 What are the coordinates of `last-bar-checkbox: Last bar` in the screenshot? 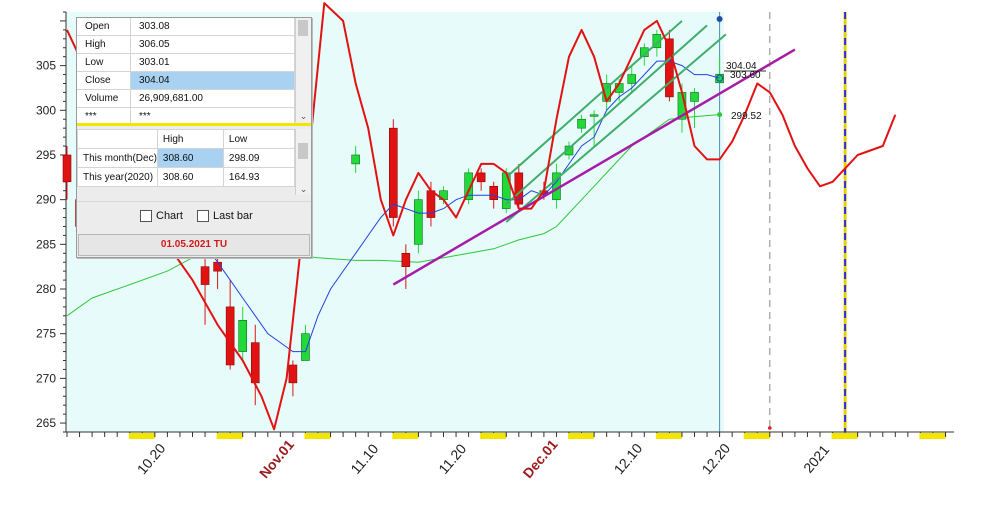 It's located at (225, 216).